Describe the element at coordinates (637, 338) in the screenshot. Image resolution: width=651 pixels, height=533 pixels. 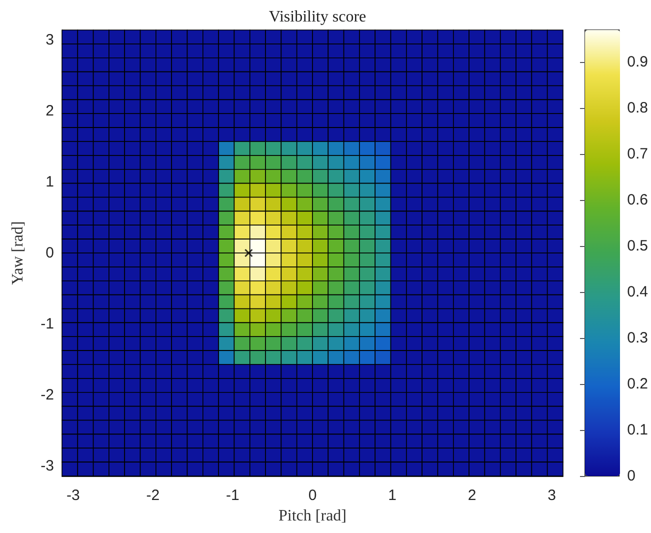
I see `color-bar-label: 0.3` at that location.